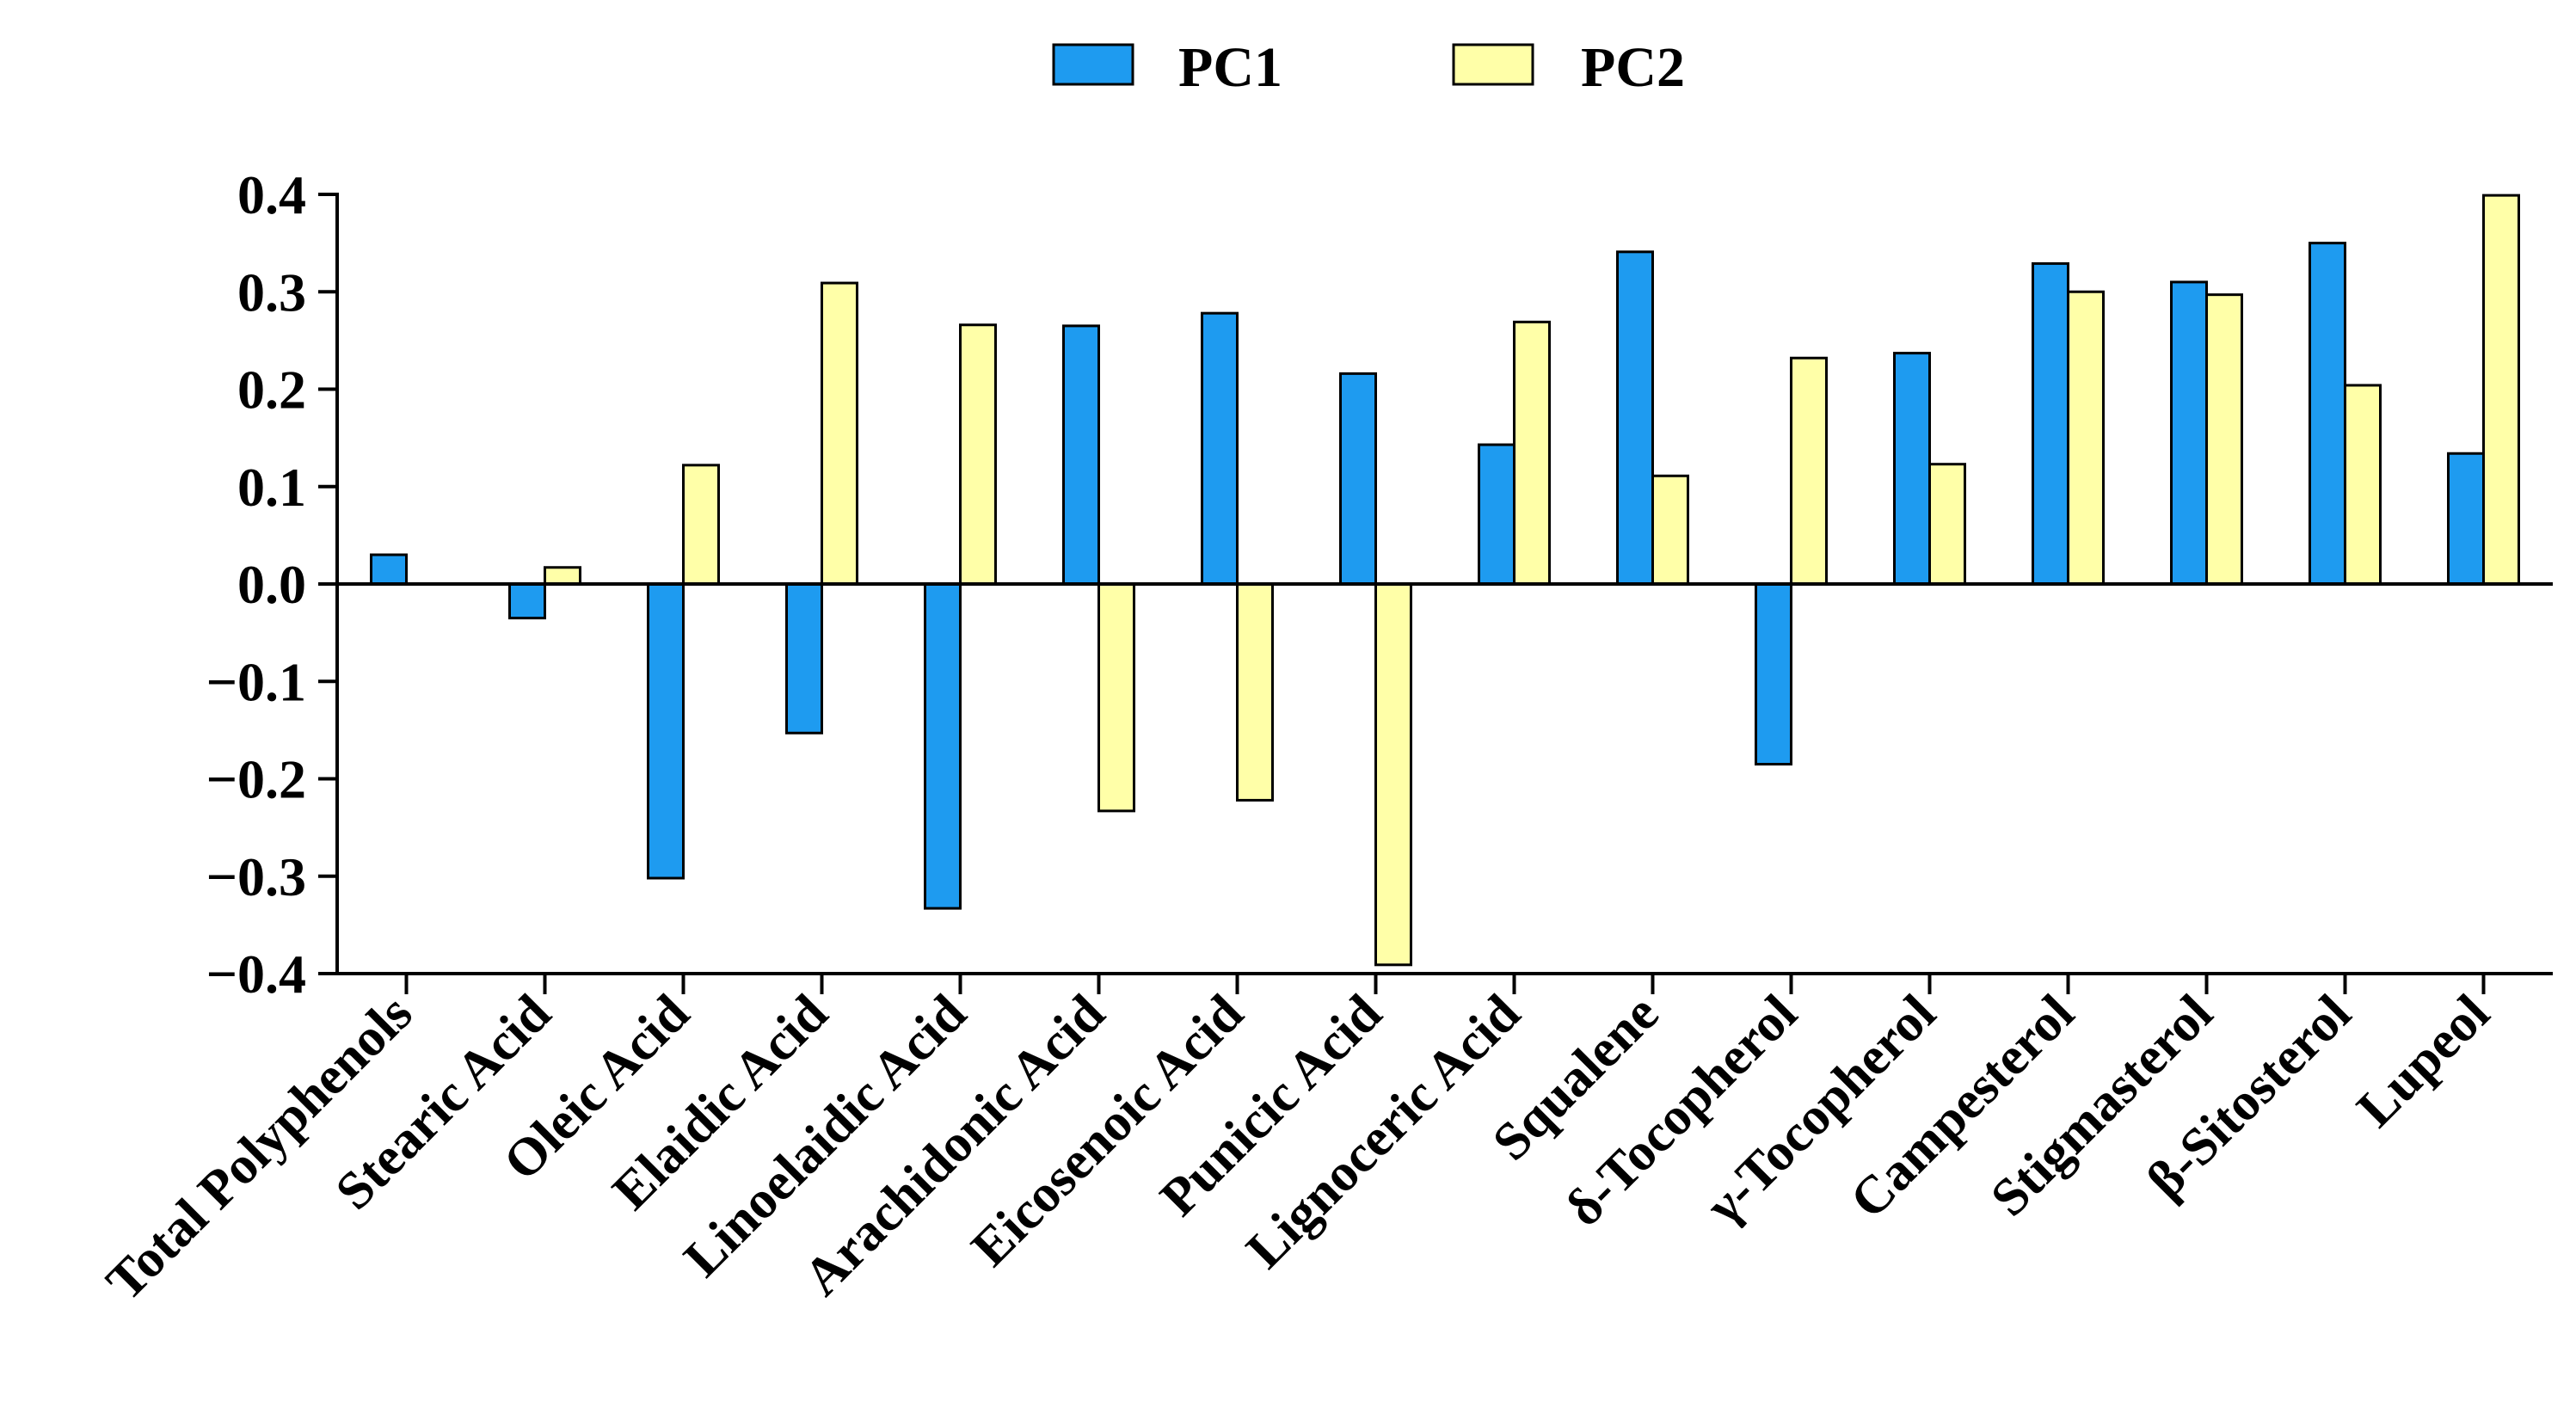 The image size is (2576, 1426). I want to click on legend-swatch-pc2, so click(1493, 64).